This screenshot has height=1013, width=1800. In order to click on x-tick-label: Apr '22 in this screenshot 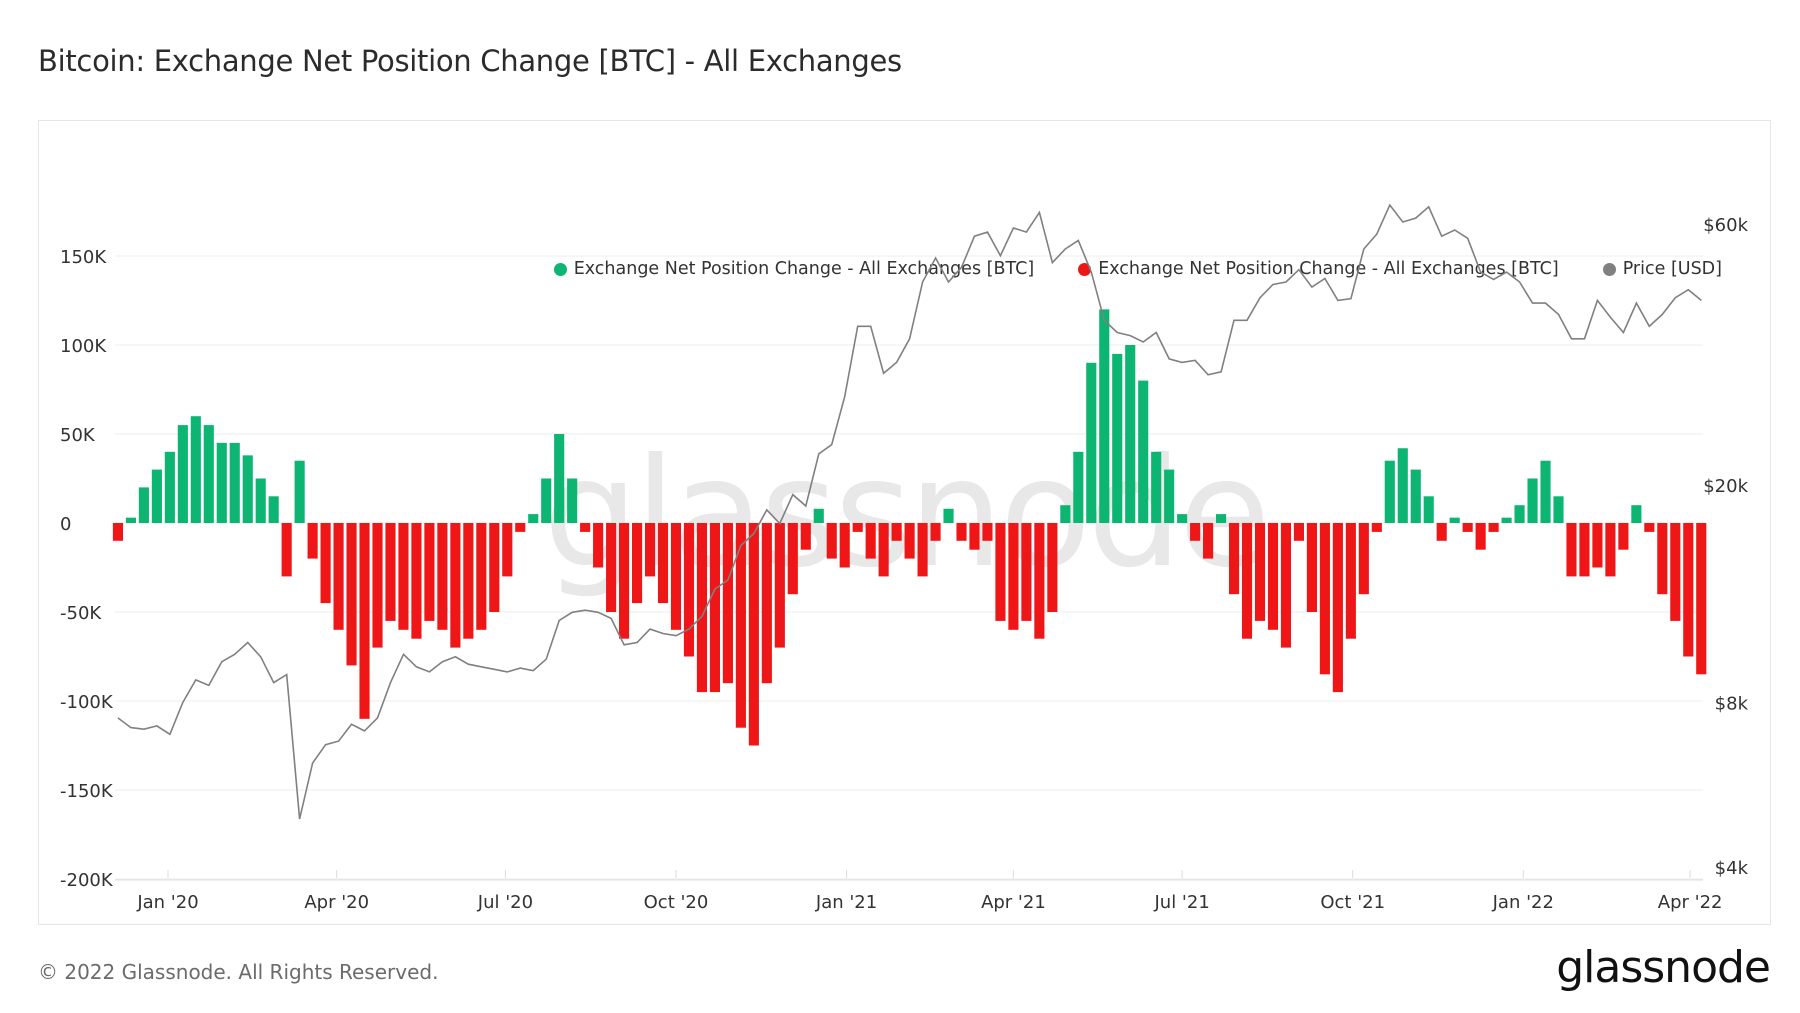, I will do `click(1690, 902)`.